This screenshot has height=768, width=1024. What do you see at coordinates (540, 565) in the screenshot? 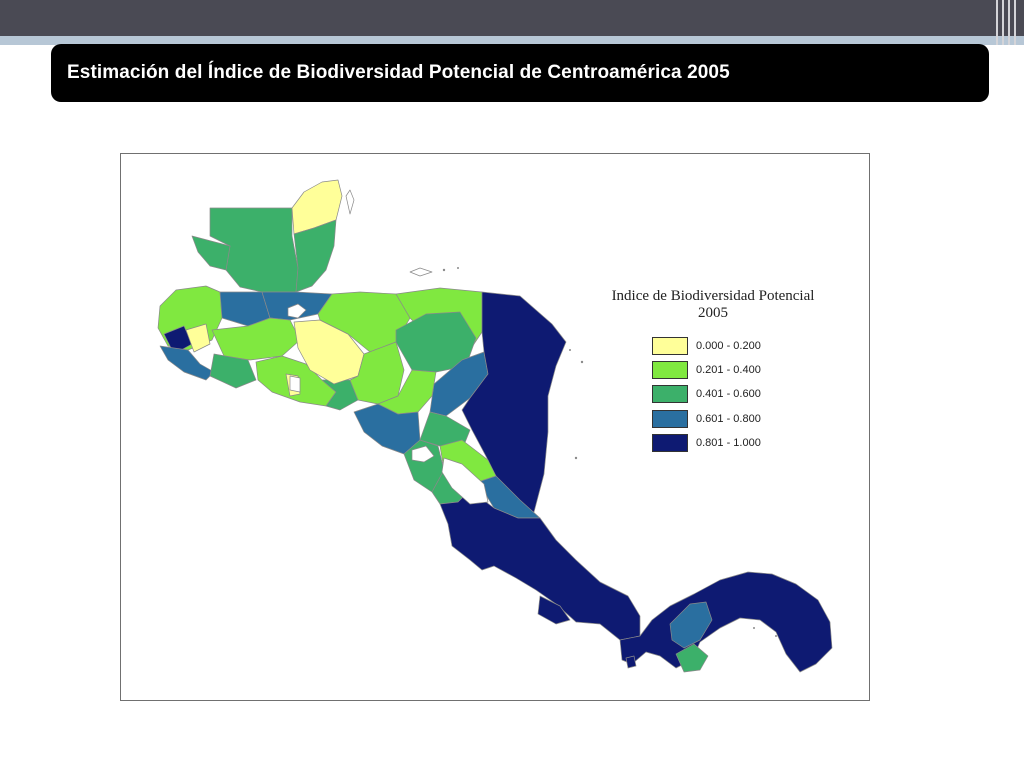
I see `region-costa-rica` at bounding box center [540, 565].